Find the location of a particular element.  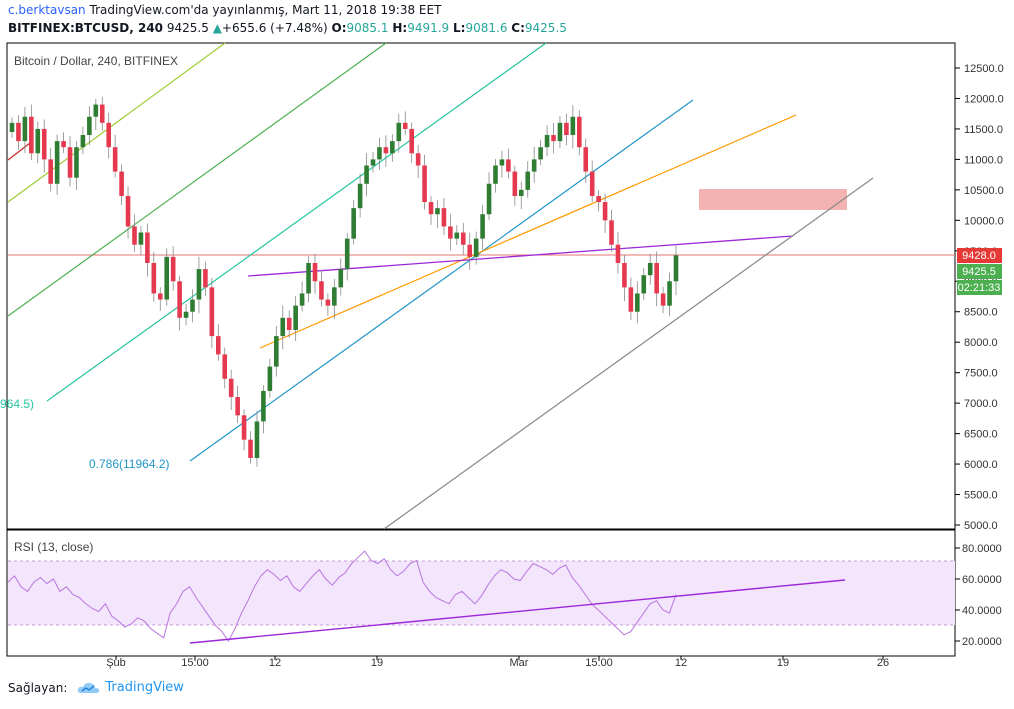

price-tick-label: 11000.0 is located at coordinates (983, 160).